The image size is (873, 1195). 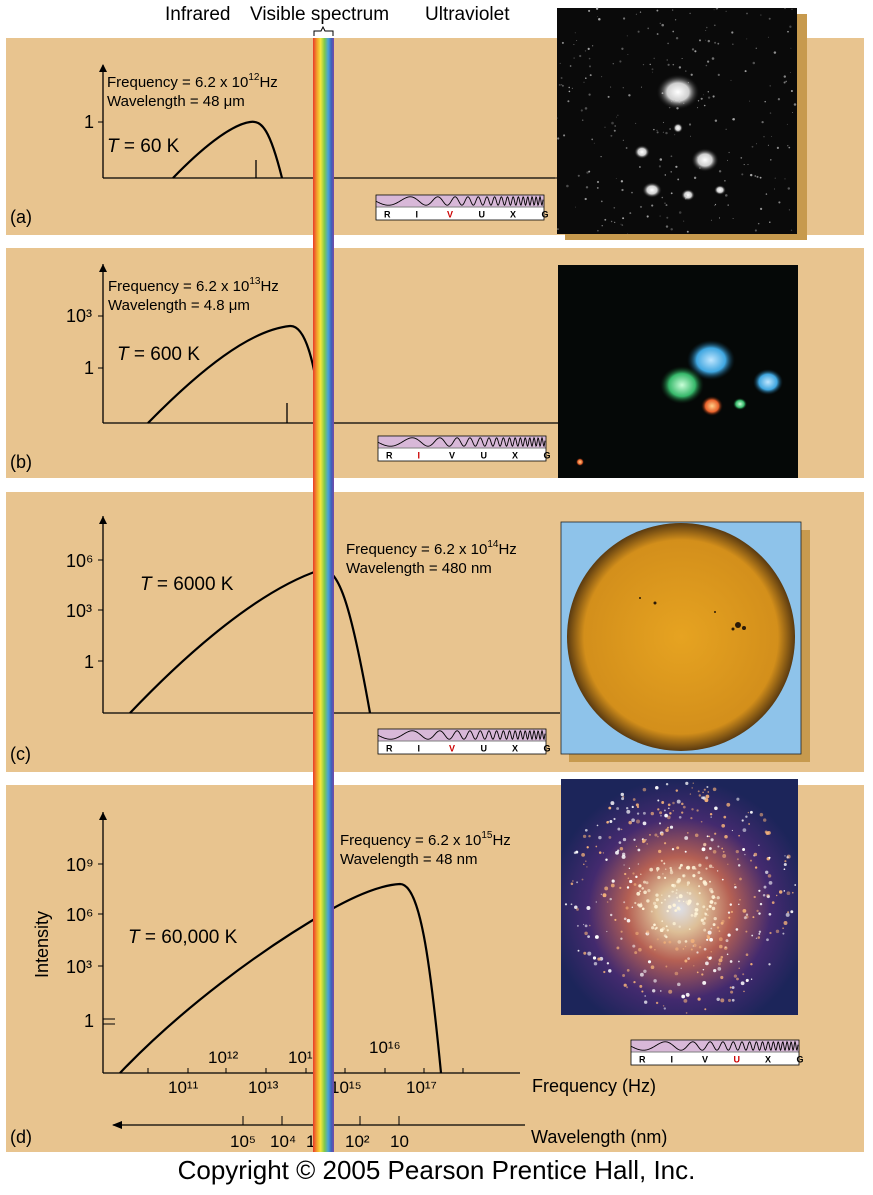 What do you see at coordinates (89, 1021) in the screenshot?
I see `panel-d-ytick-1: 1` at bounding box center [89, 1021].